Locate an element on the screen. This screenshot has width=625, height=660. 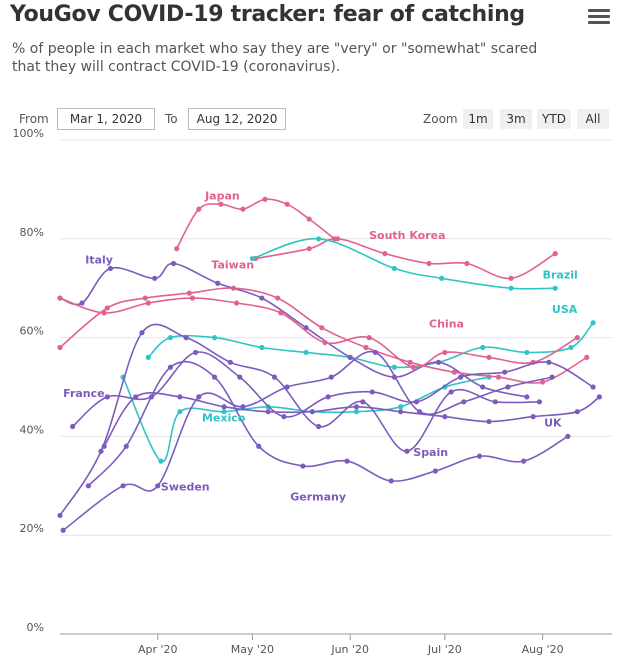
to-label: To is located at coordinates (171, 119).